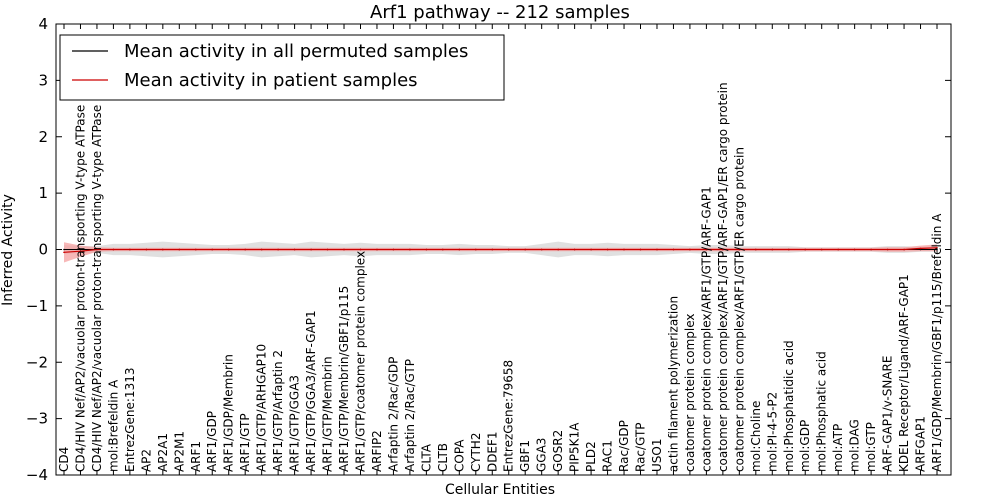 The width and height of the screenshot is (1000, 500). Describe the element at coordinates (871, 447) in the screenshot. I see `x-tick-label: mol:GTP` at that location.